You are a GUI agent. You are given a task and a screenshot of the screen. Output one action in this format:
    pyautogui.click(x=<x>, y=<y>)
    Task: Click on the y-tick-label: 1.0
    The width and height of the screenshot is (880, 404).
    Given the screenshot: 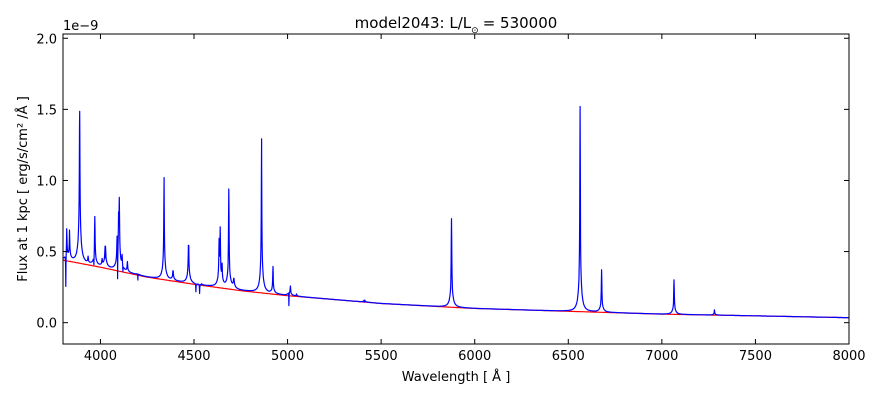 What is the action you would take?
    pyautogui.click(x=46, y=181)
    